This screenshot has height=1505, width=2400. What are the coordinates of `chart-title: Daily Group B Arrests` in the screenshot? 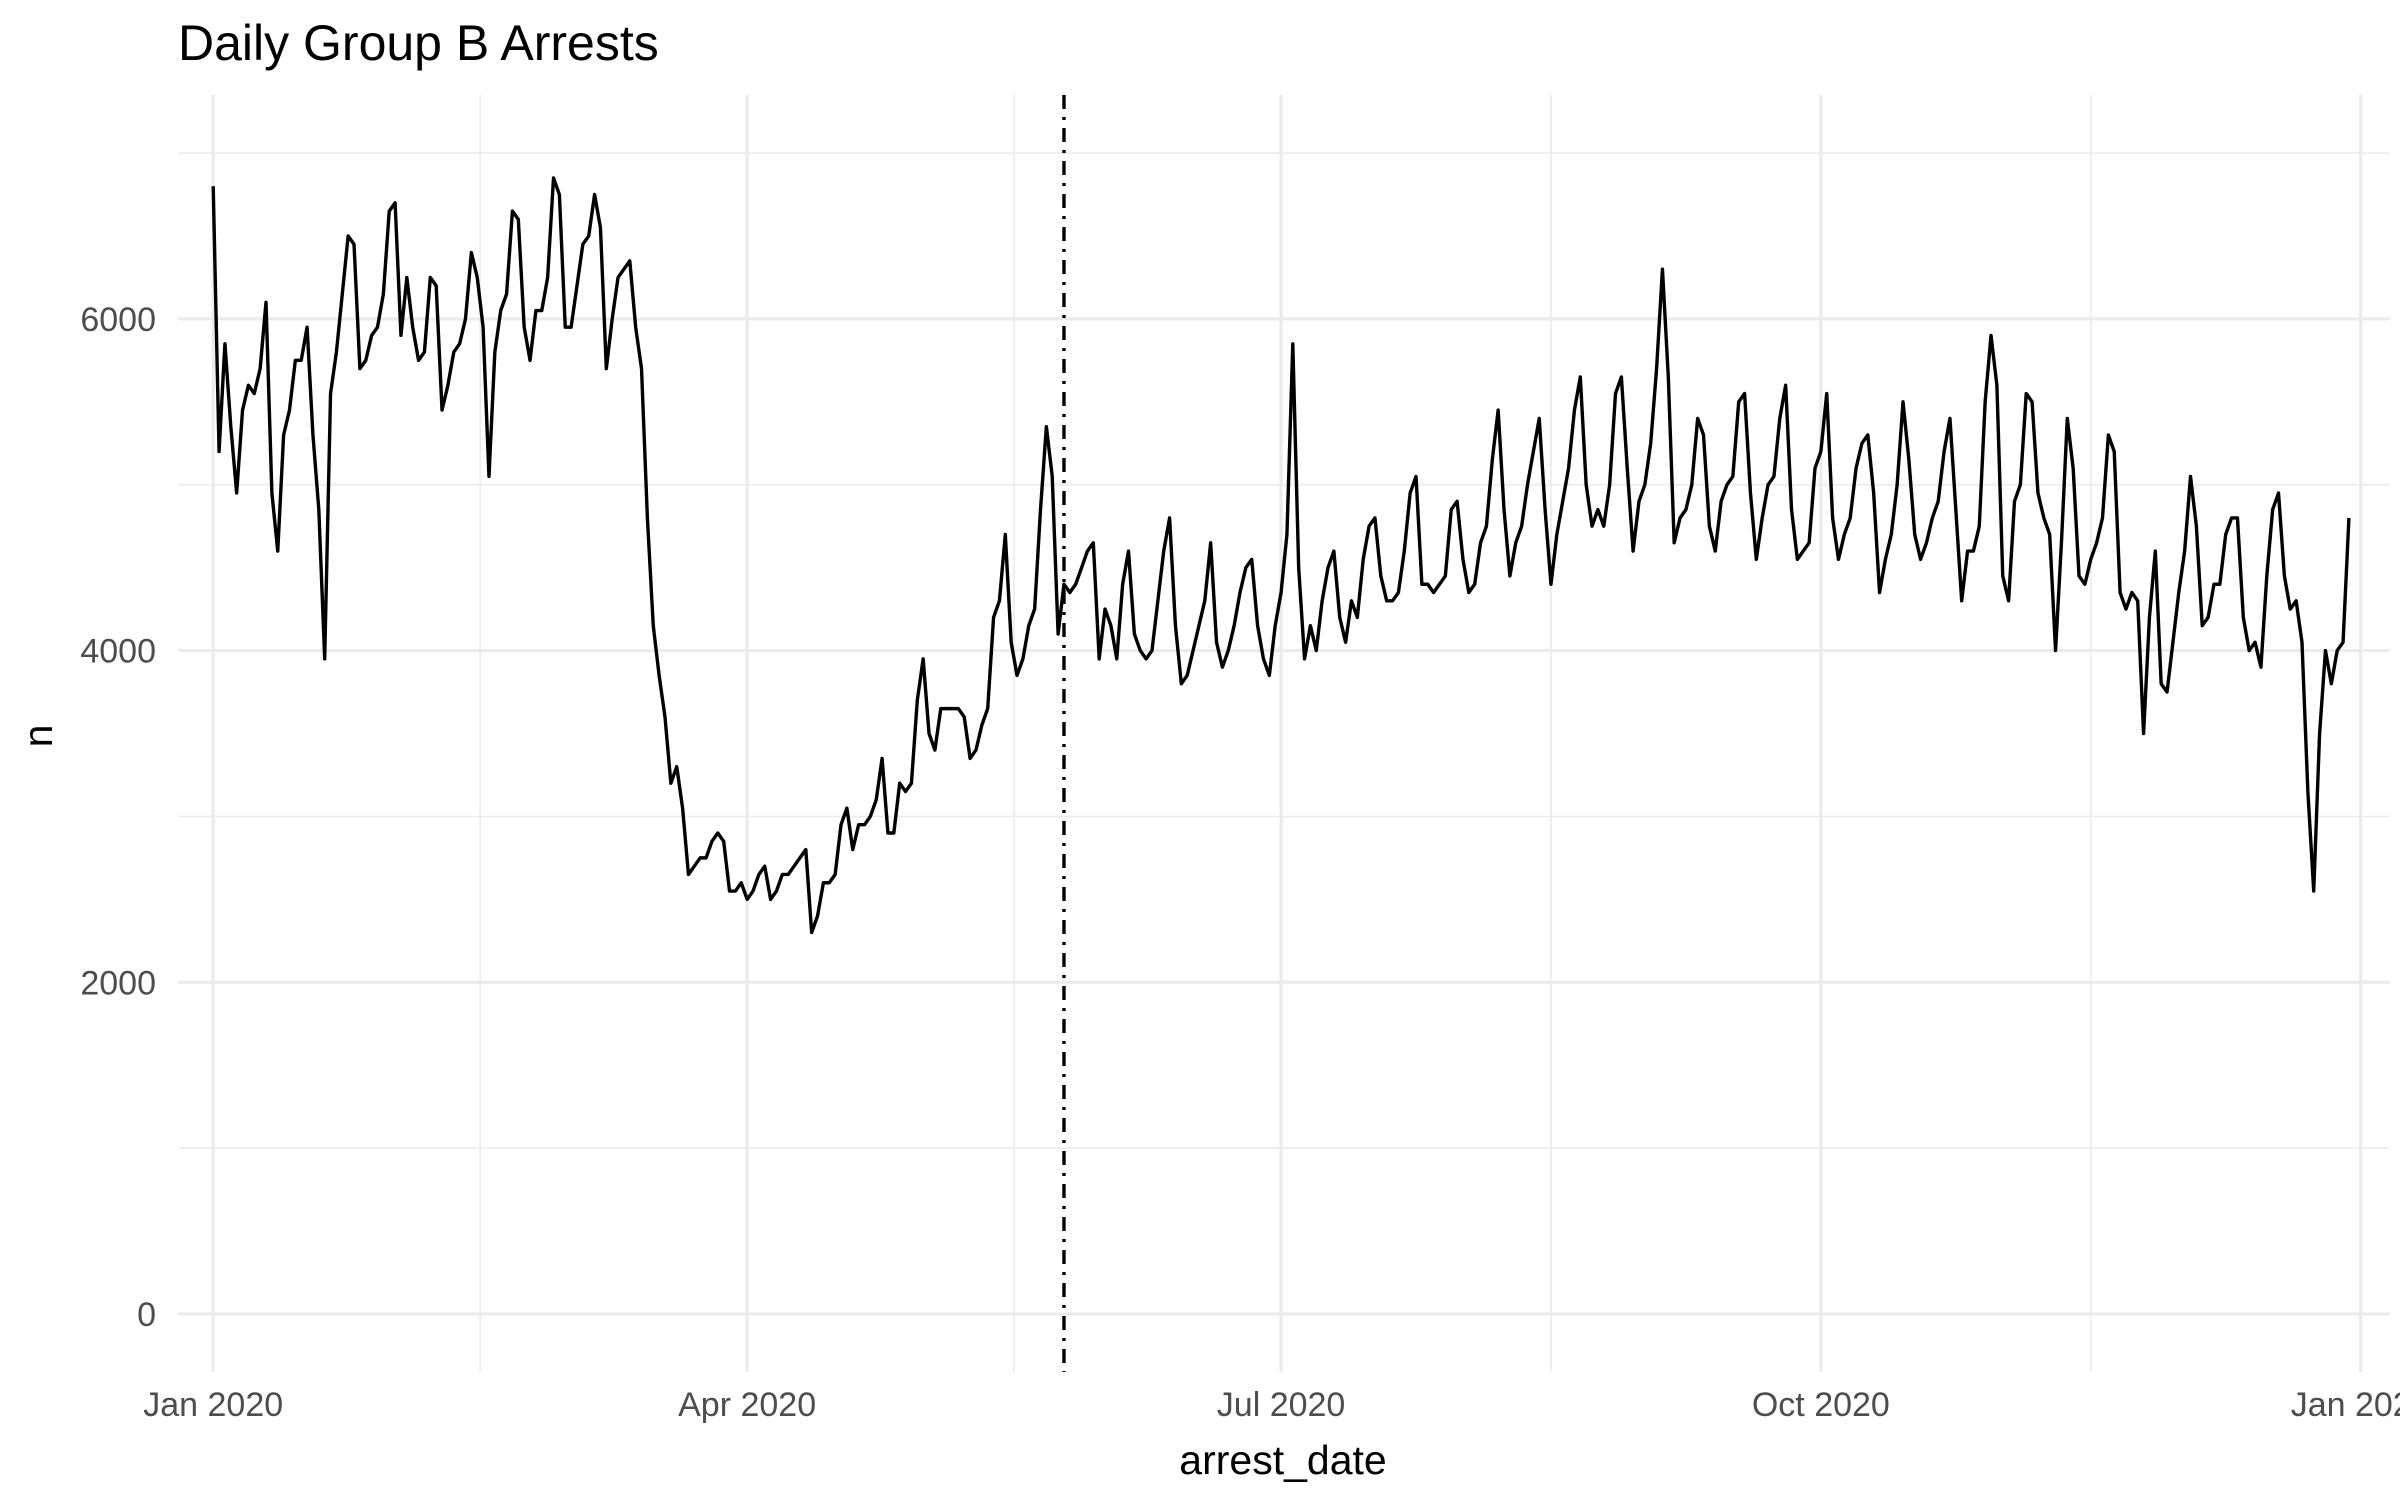 It's located at (418, 43).